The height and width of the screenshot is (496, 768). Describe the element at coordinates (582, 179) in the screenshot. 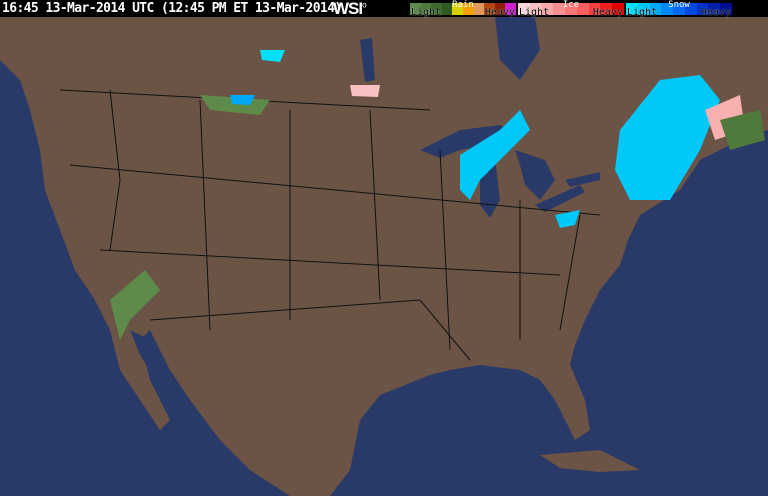

I see `lake-ontario` at that location.